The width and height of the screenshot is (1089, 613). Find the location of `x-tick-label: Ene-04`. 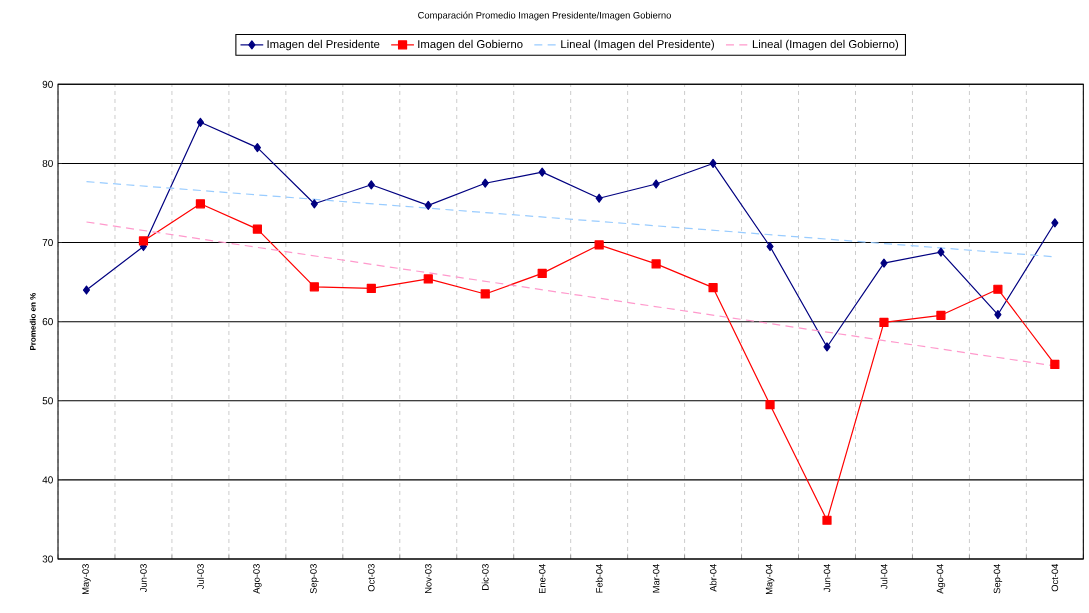

x-tick-label: Ene-04 is located at coordinates (542, 578).